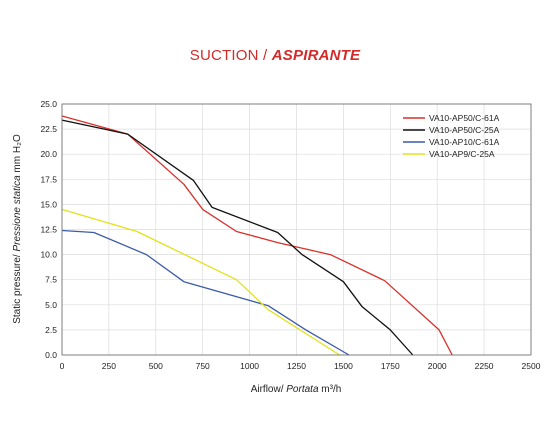  What do you see at coordinates (390, 366) in the screenshot?
I see `x-tick-label: 1750` at bounding box center [390, 366].